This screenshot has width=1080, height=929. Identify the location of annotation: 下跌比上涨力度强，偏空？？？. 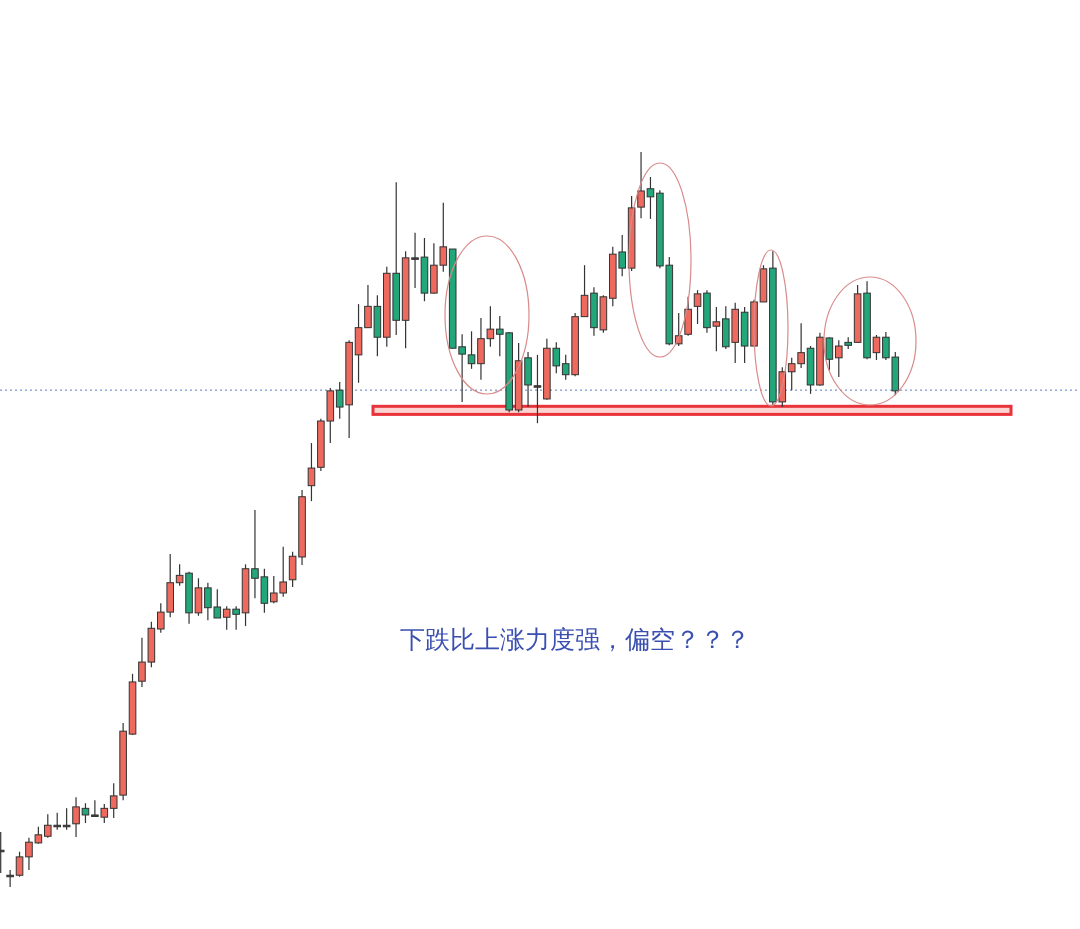
(575, 639).